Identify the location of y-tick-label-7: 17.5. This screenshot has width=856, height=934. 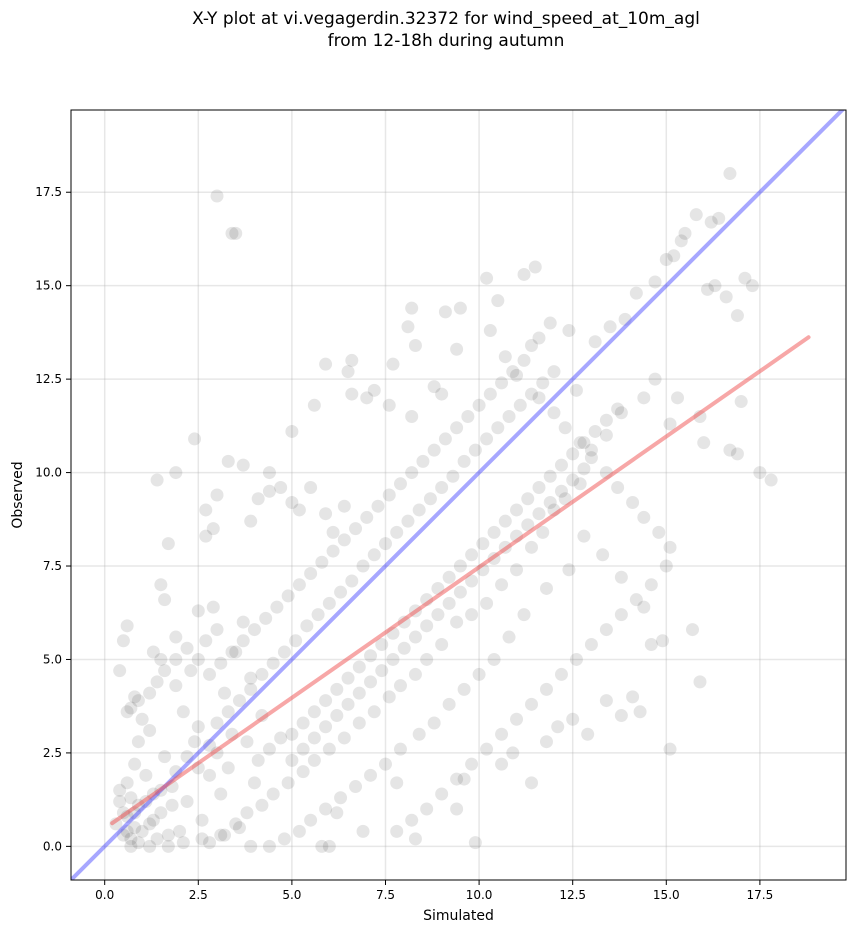
(48, 192).